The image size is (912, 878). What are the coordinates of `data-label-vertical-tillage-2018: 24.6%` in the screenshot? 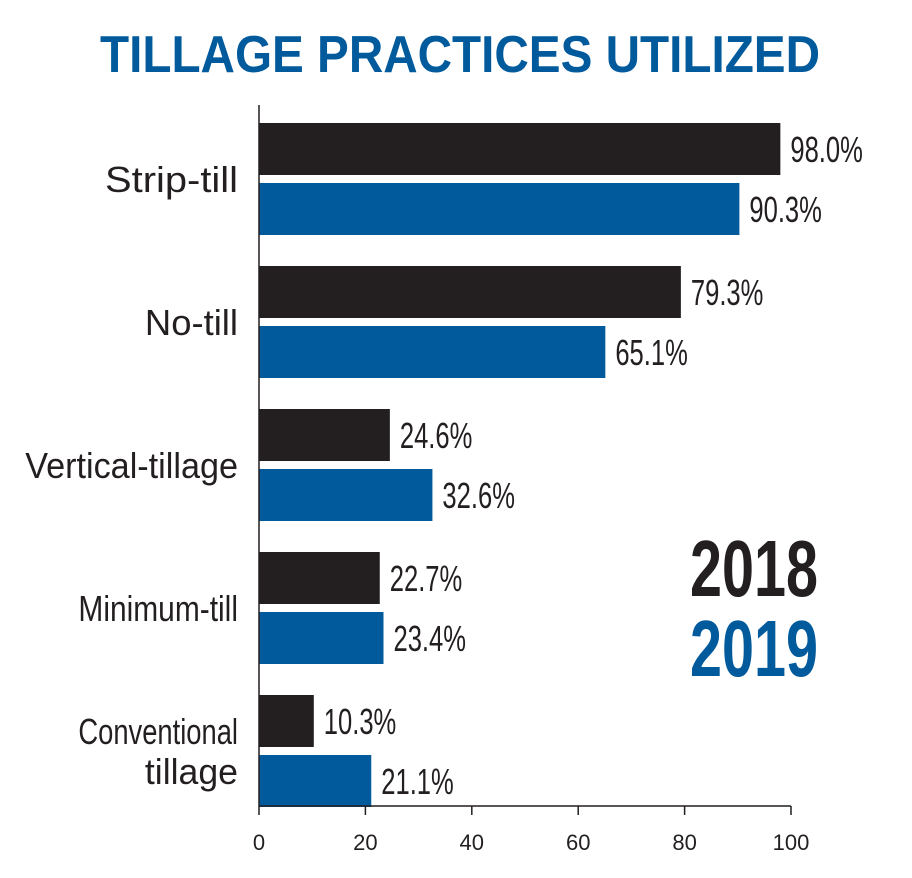 It's located at (436, 435).